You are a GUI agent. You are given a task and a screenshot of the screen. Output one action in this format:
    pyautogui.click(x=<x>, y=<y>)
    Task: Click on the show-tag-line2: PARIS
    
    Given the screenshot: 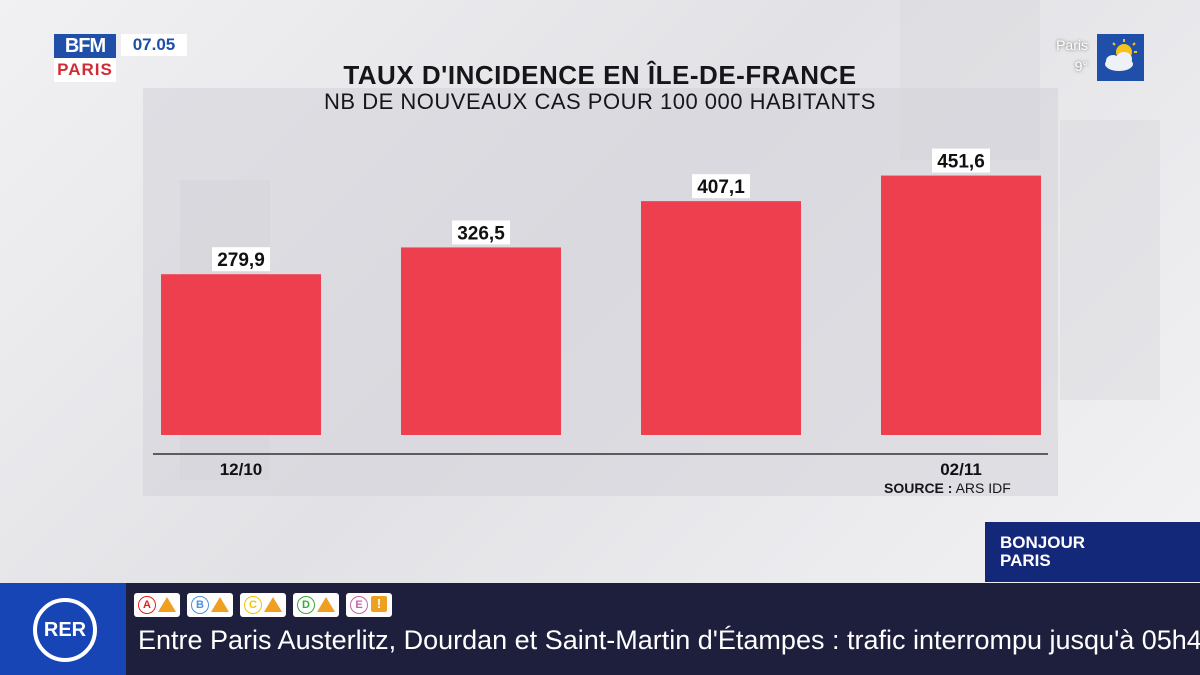 What is the action you would take?
    pyautogui.click(x=1025, y=560)
    